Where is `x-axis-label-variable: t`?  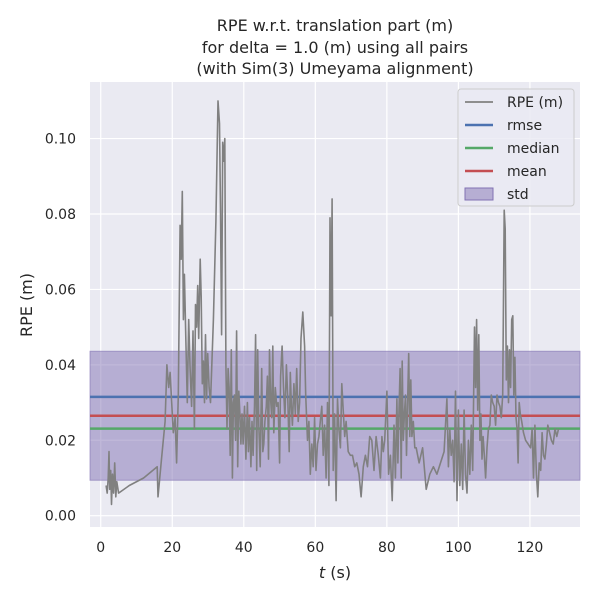
x-axis-label-variable: t is located at coordinates (322, 572).